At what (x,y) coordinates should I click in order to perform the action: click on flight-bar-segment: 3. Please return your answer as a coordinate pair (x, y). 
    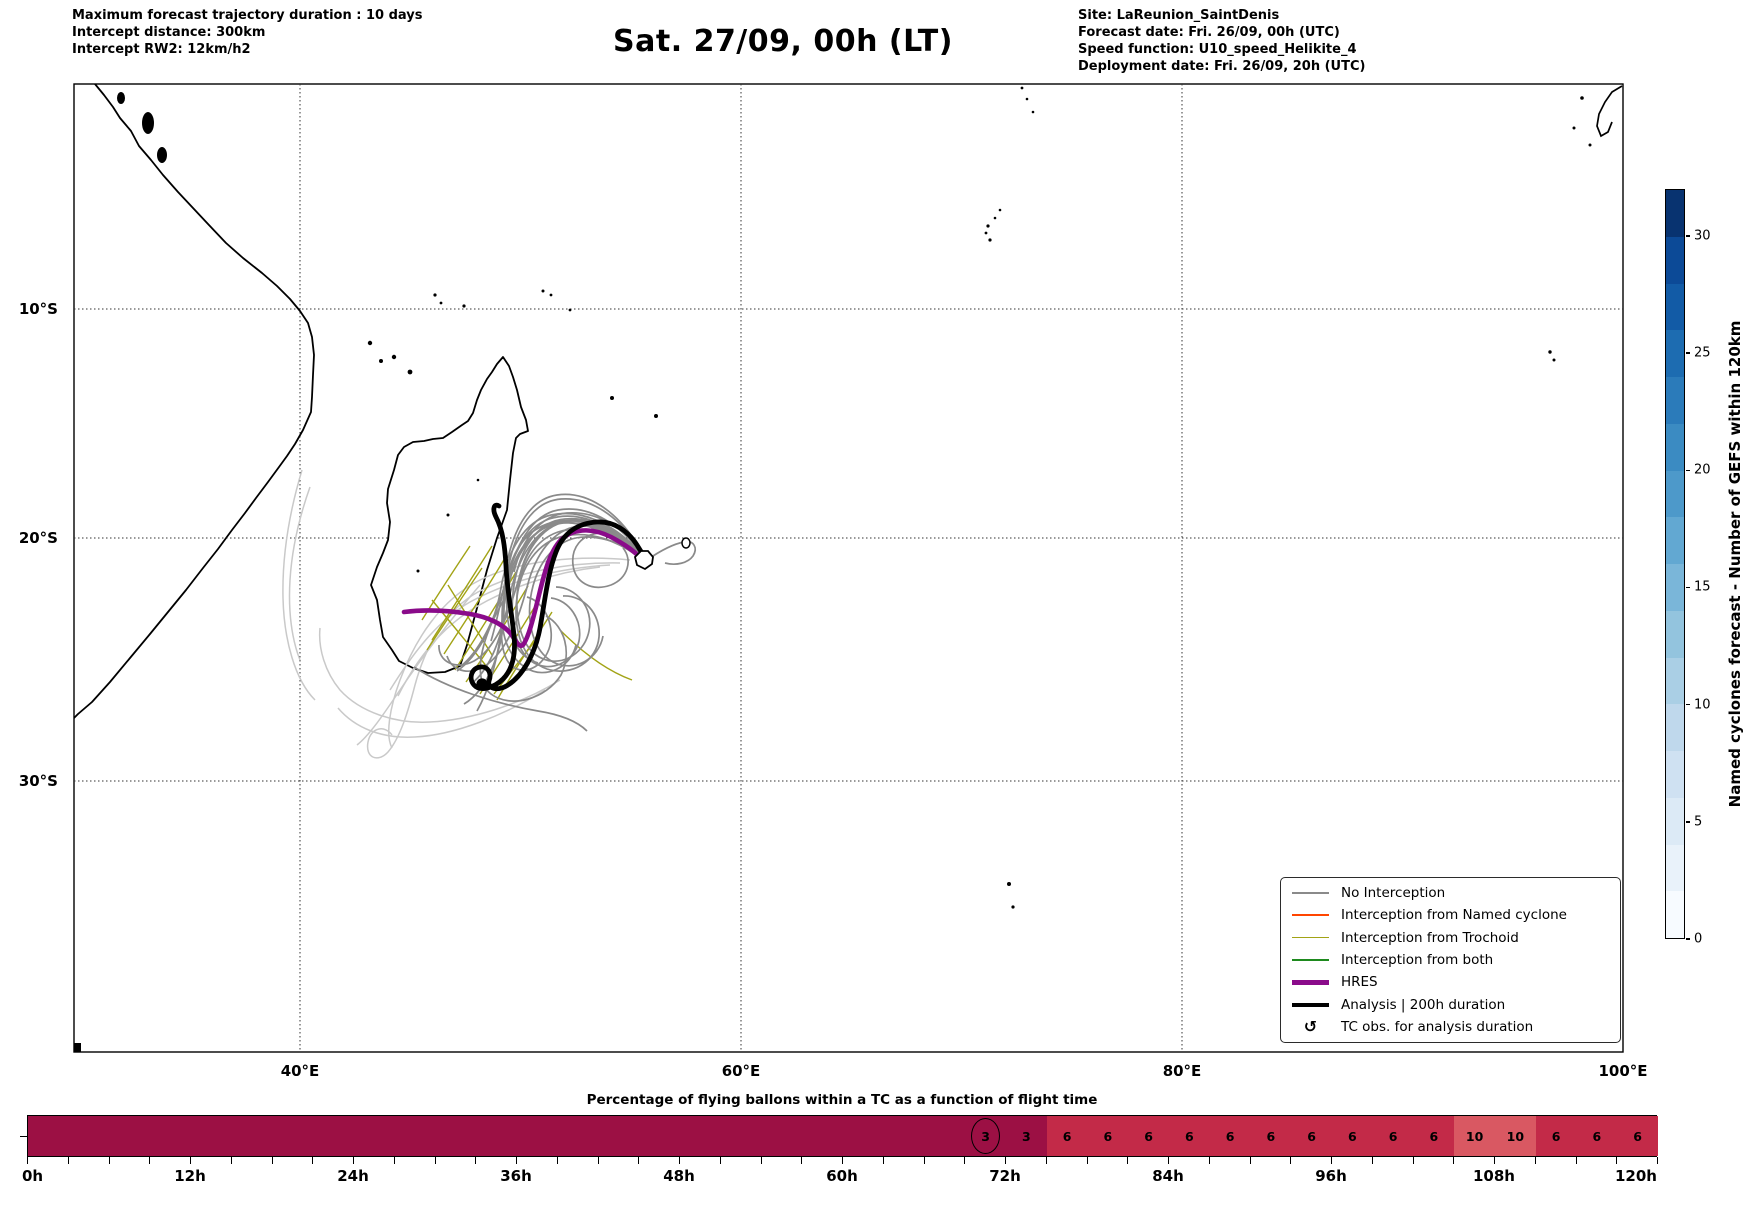
    Looking at the image, I should click on (1026, 1136).